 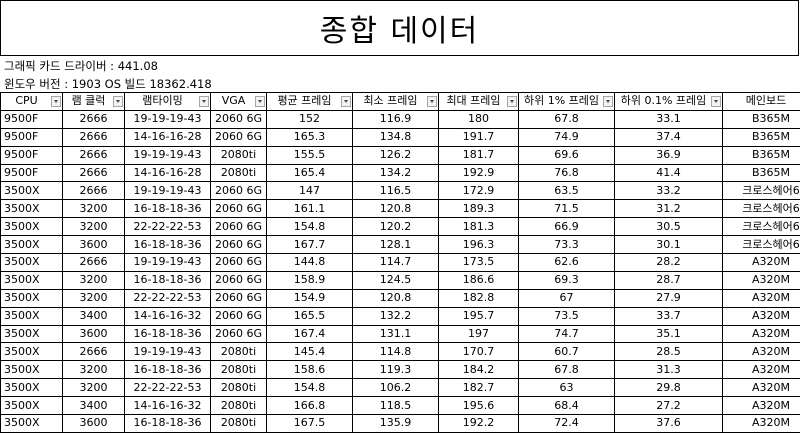 What do you see at coordinates (567, 137) in the screenshot?
I see `table-cell: 74.9` at bounding box center [567, 137].